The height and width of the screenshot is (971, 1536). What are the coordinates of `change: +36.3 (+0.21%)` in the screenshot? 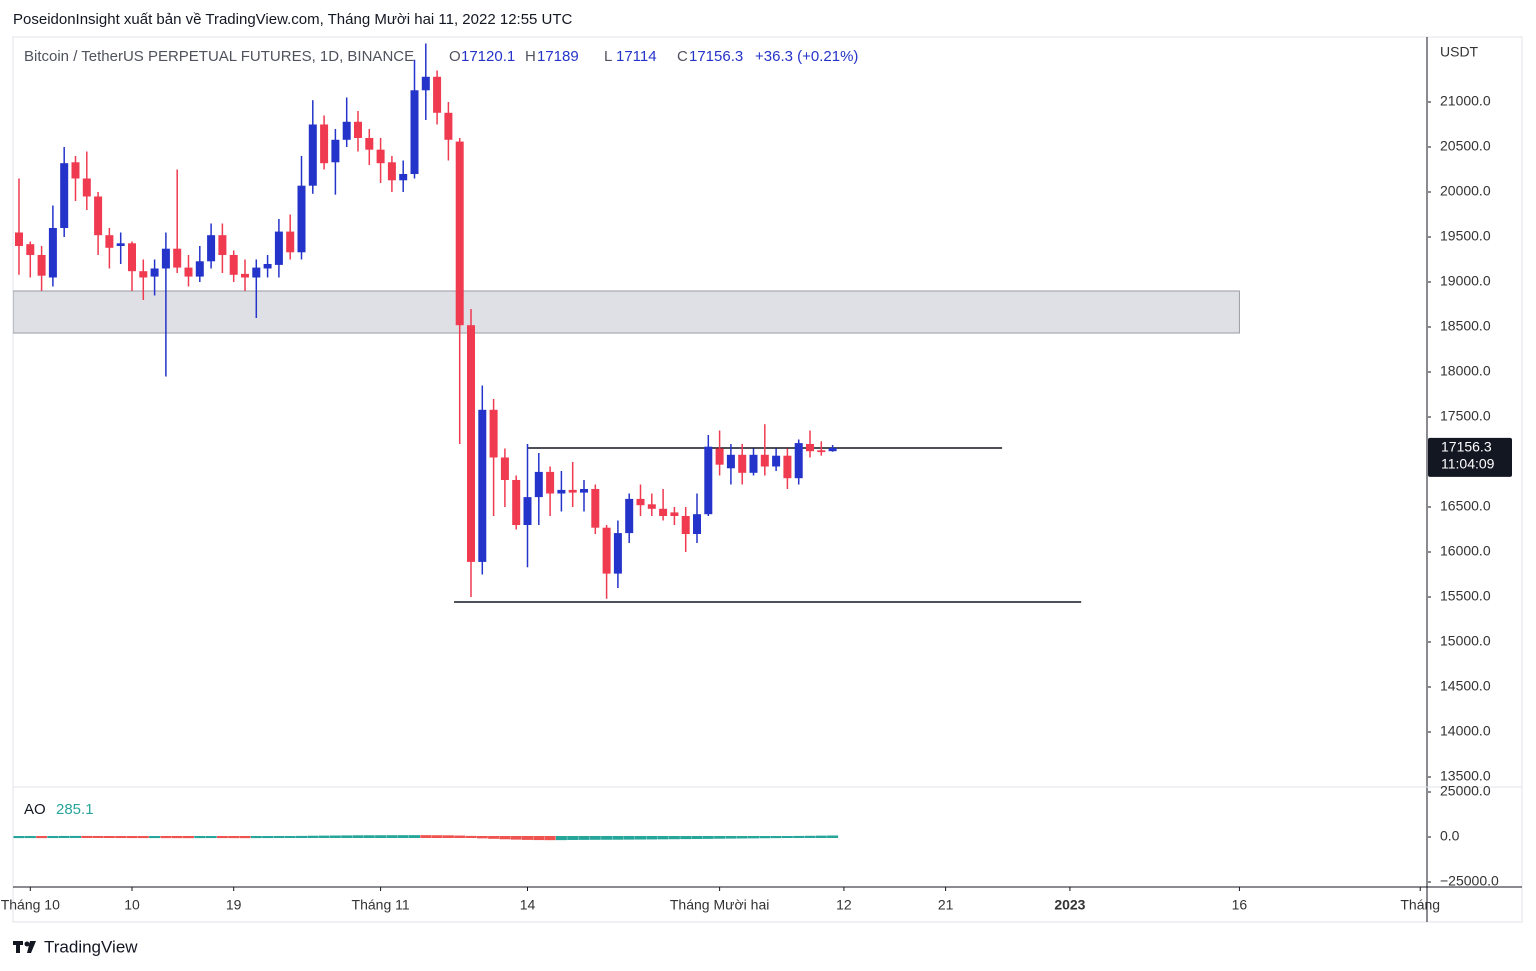 It's located at (806, 56).